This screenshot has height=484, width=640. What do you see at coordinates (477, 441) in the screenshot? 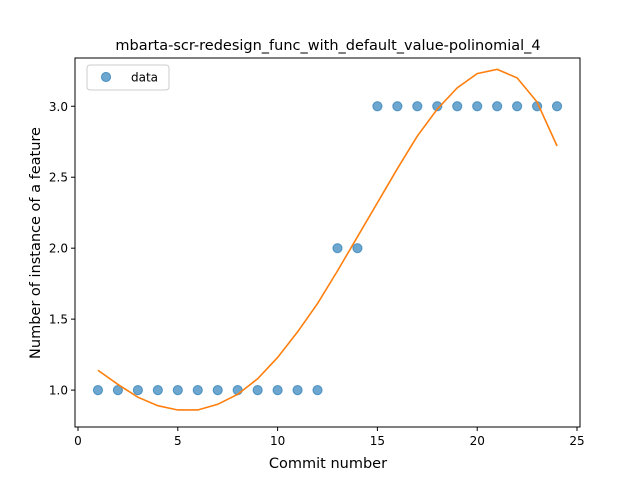
I see `x-tick-label: 20` at bounding box center [477, 441].